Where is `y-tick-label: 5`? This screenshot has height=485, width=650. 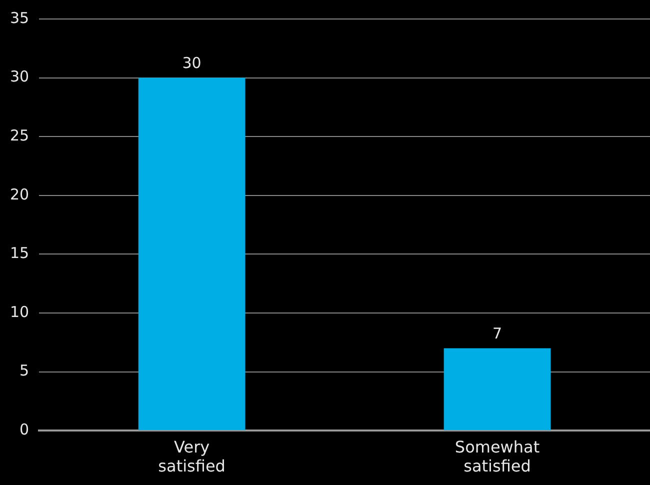 y-tick-label: 5 is located at coordinates (25, 371).